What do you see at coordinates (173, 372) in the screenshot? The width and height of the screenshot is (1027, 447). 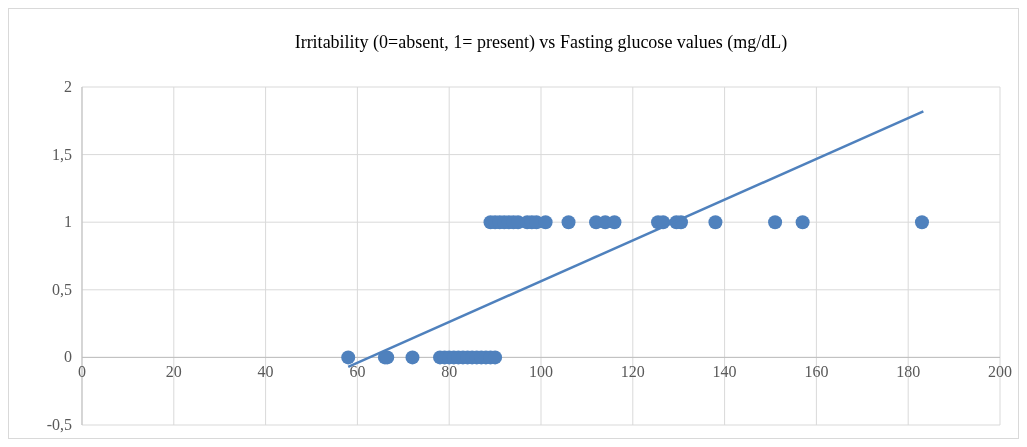 I see `x-tick-label: 20` at bounding box center [173, 372].